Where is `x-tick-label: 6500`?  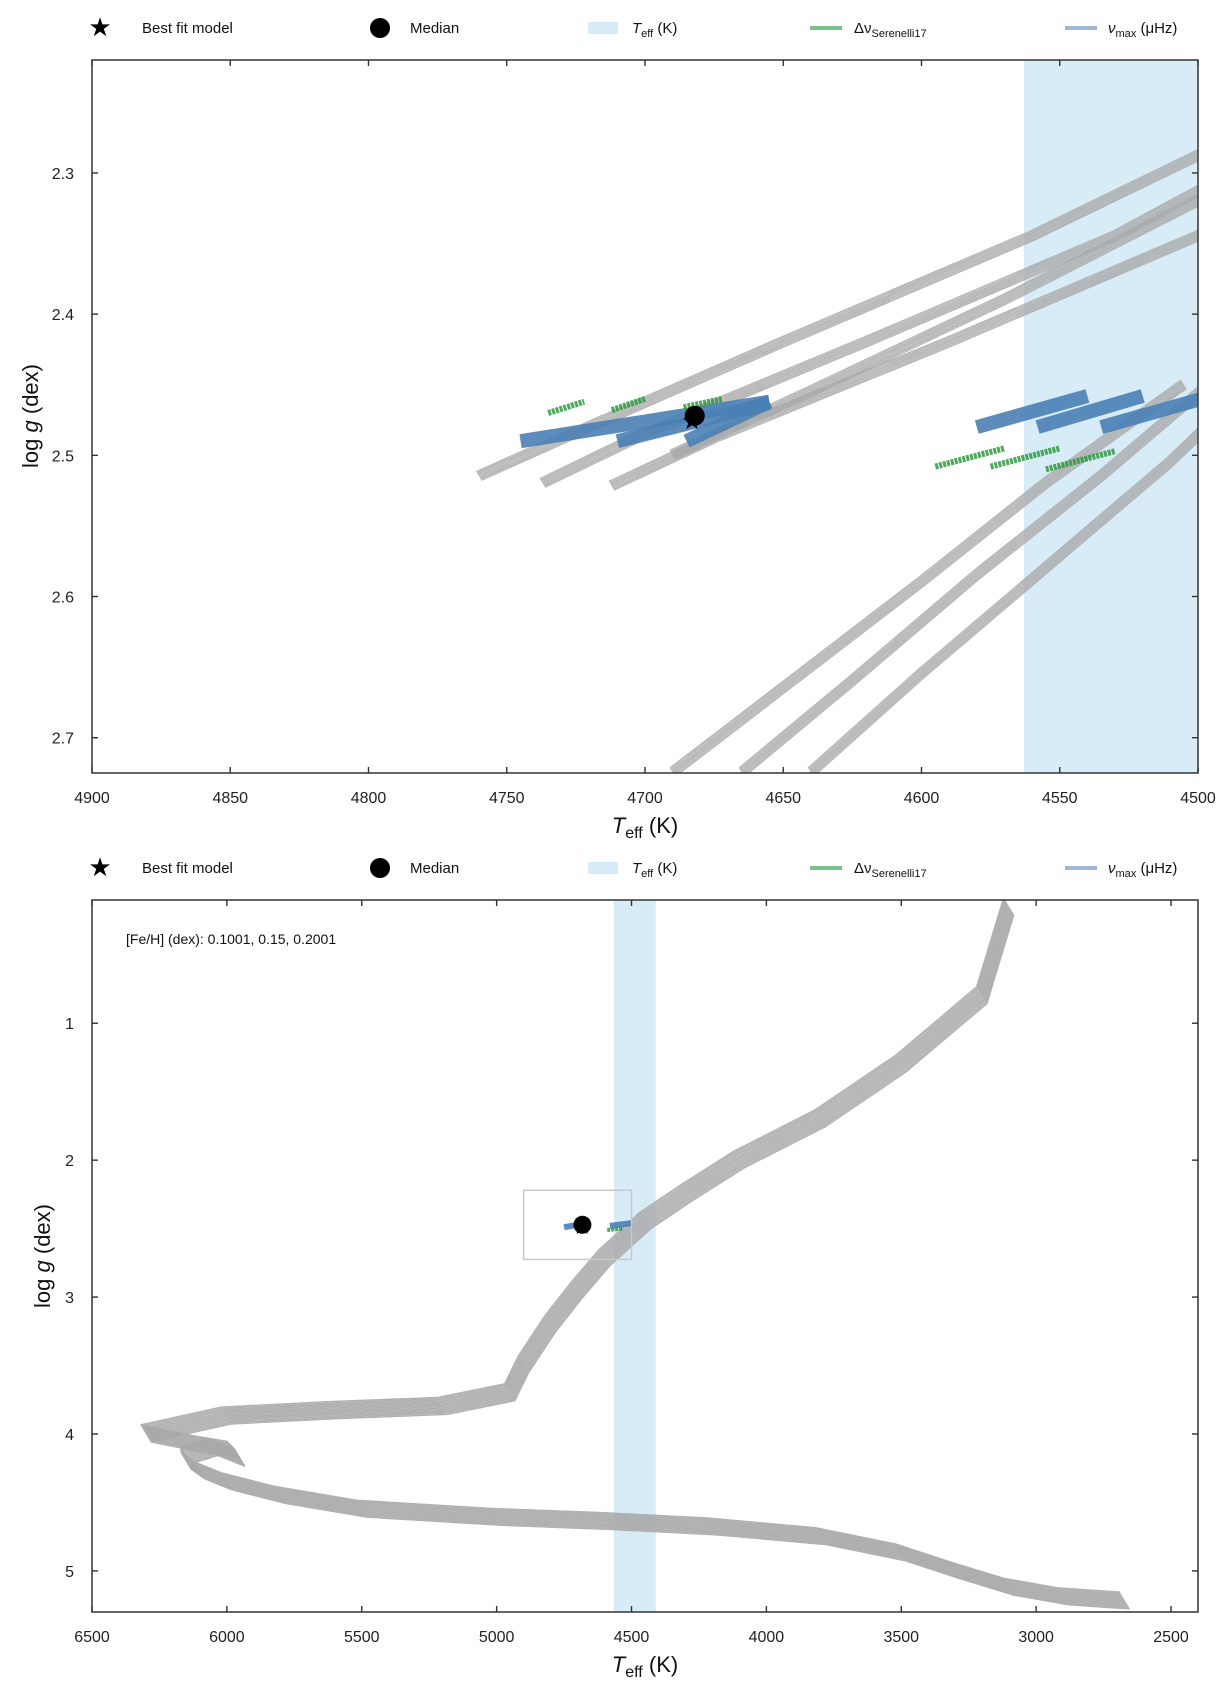 x-tick-label: 6500 is located at coordinates (92, 1637).